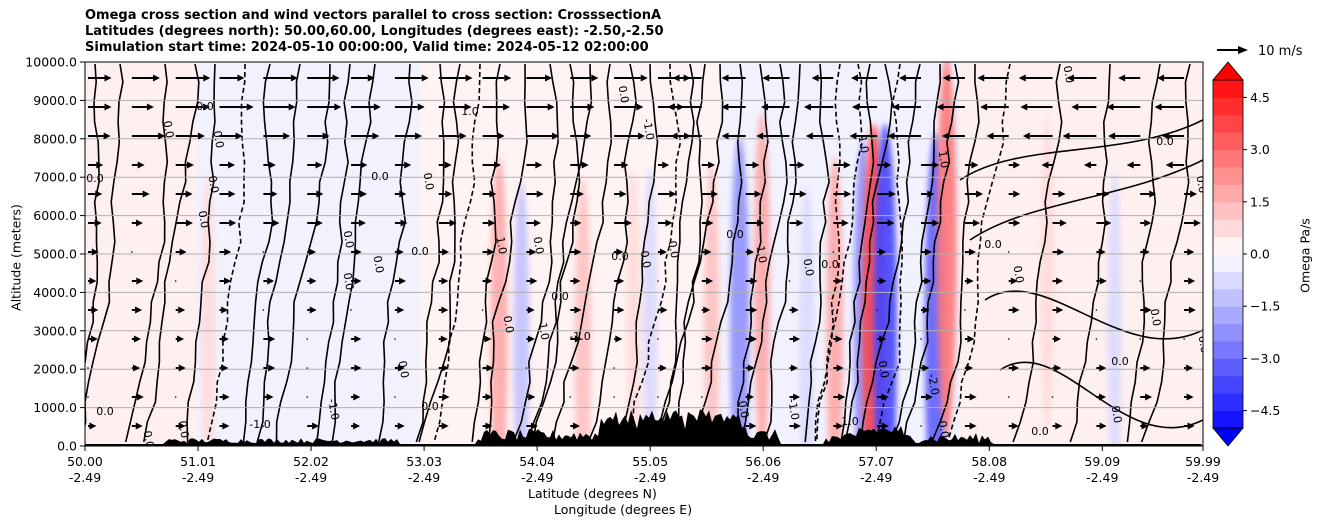 Image resolution: width=1320 pixels, height=526 pixels. I want to click on colorbar-tick-label: −3.0, so click(1265, 358).